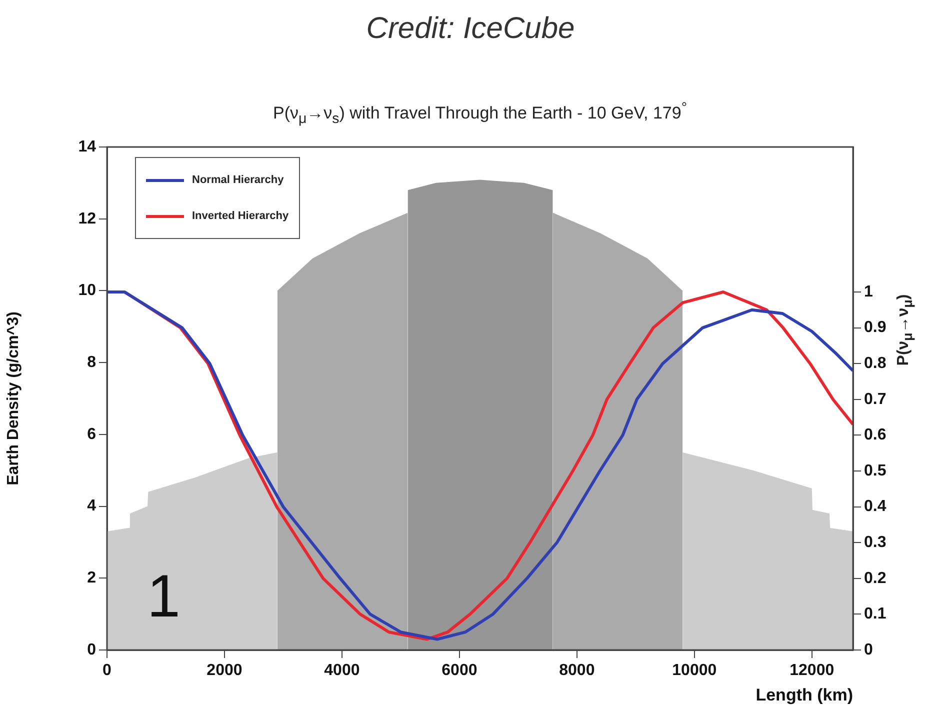 This screenshot has height=706, width=941. Describe the element at coordinates (875, 578) in the screenshot. I see `y2-tick-label: 0.2` at that location.